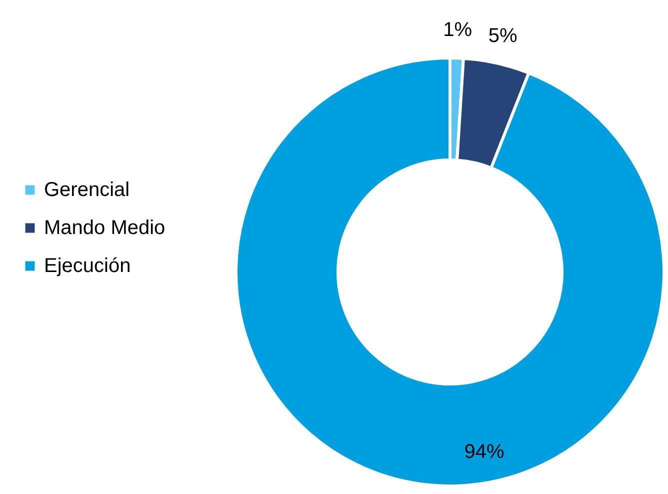 The width and height of the screenshot is (668, 494). I want to click on data-label: 5%, so click(503, 35).